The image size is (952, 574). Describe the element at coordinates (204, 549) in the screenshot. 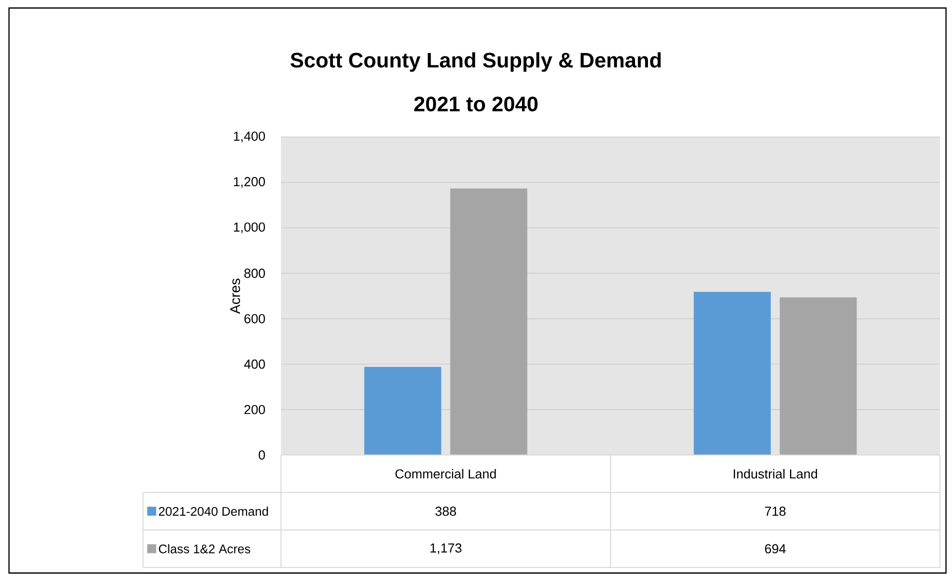

I see `legend-label: Class 1&2 Acres` at that location.